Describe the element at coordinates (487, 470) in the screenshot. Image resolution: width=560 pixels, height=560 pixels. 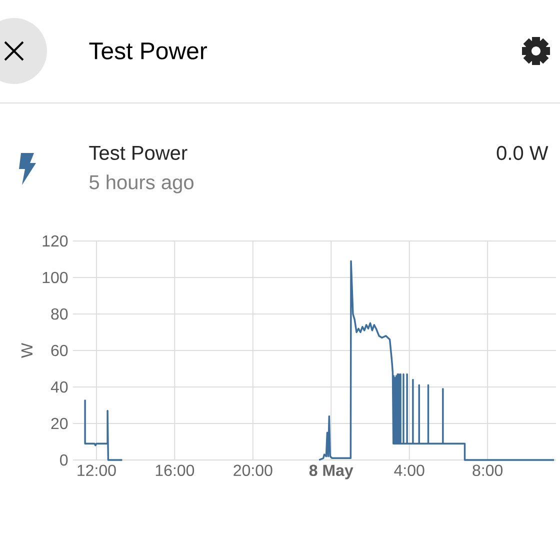
I see `x-tick-label: 8:00` at that location.